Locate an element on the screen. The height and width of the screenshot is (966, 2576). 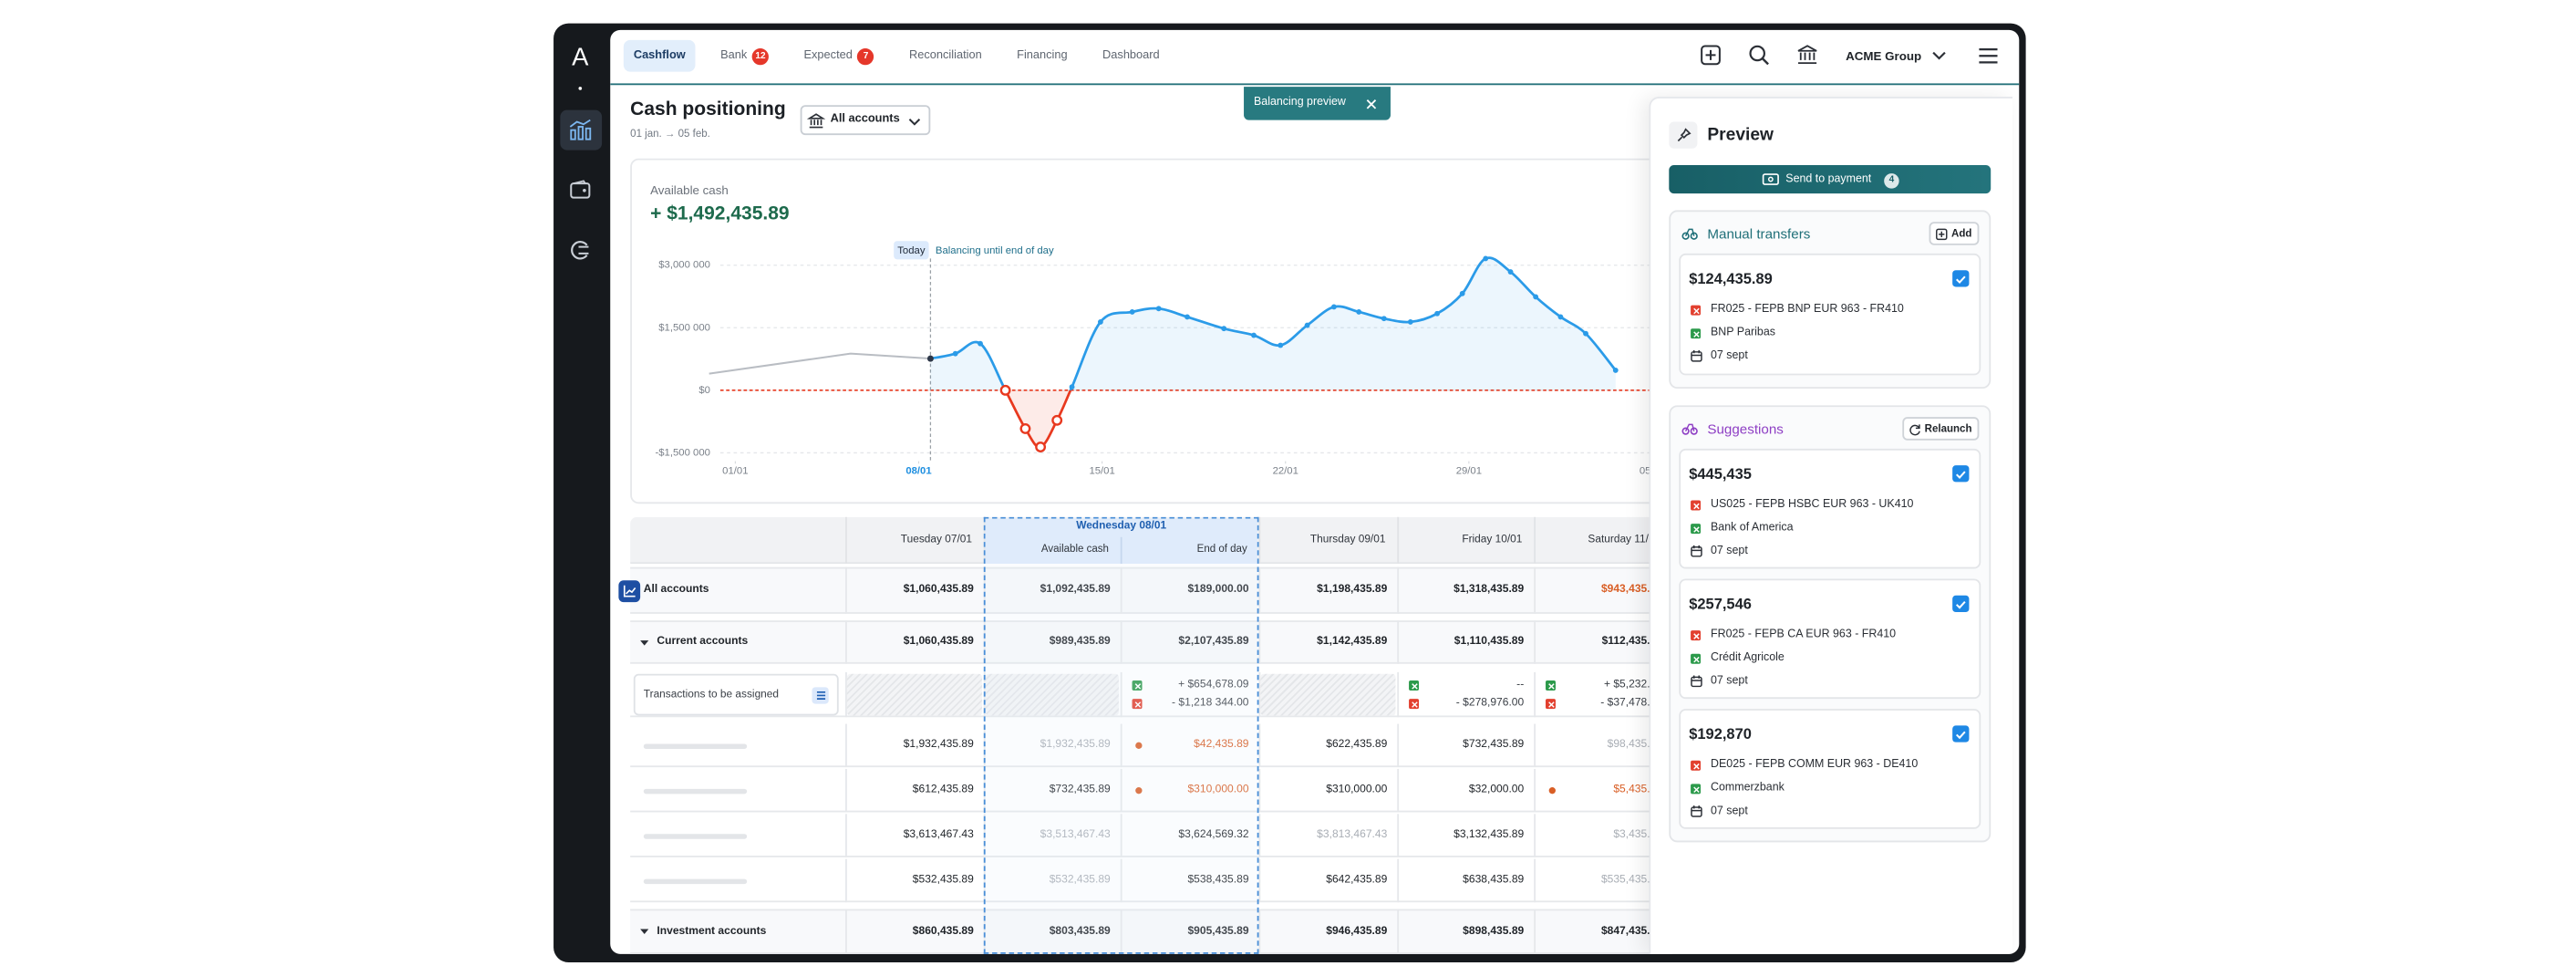
section-action: Add is located at coordinates (1954, 233).